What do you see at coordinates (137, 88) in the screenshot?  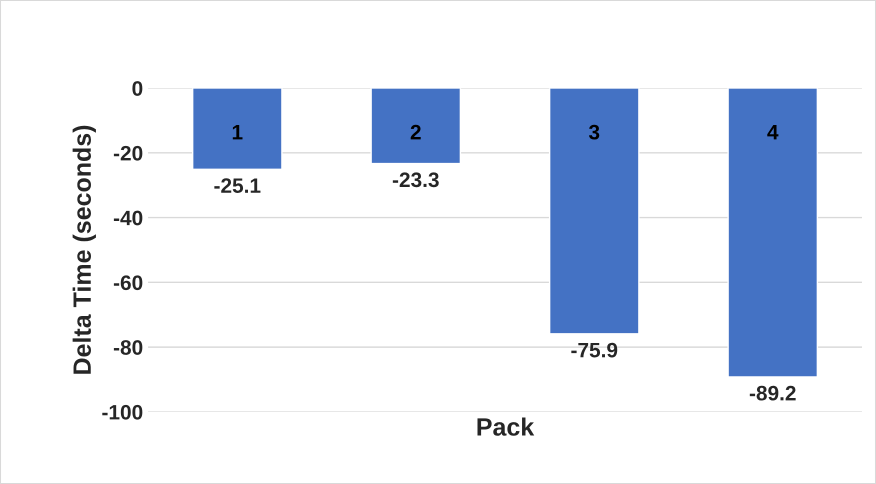 I see `y-tick-label: 0` at bounding box center [137, 88].